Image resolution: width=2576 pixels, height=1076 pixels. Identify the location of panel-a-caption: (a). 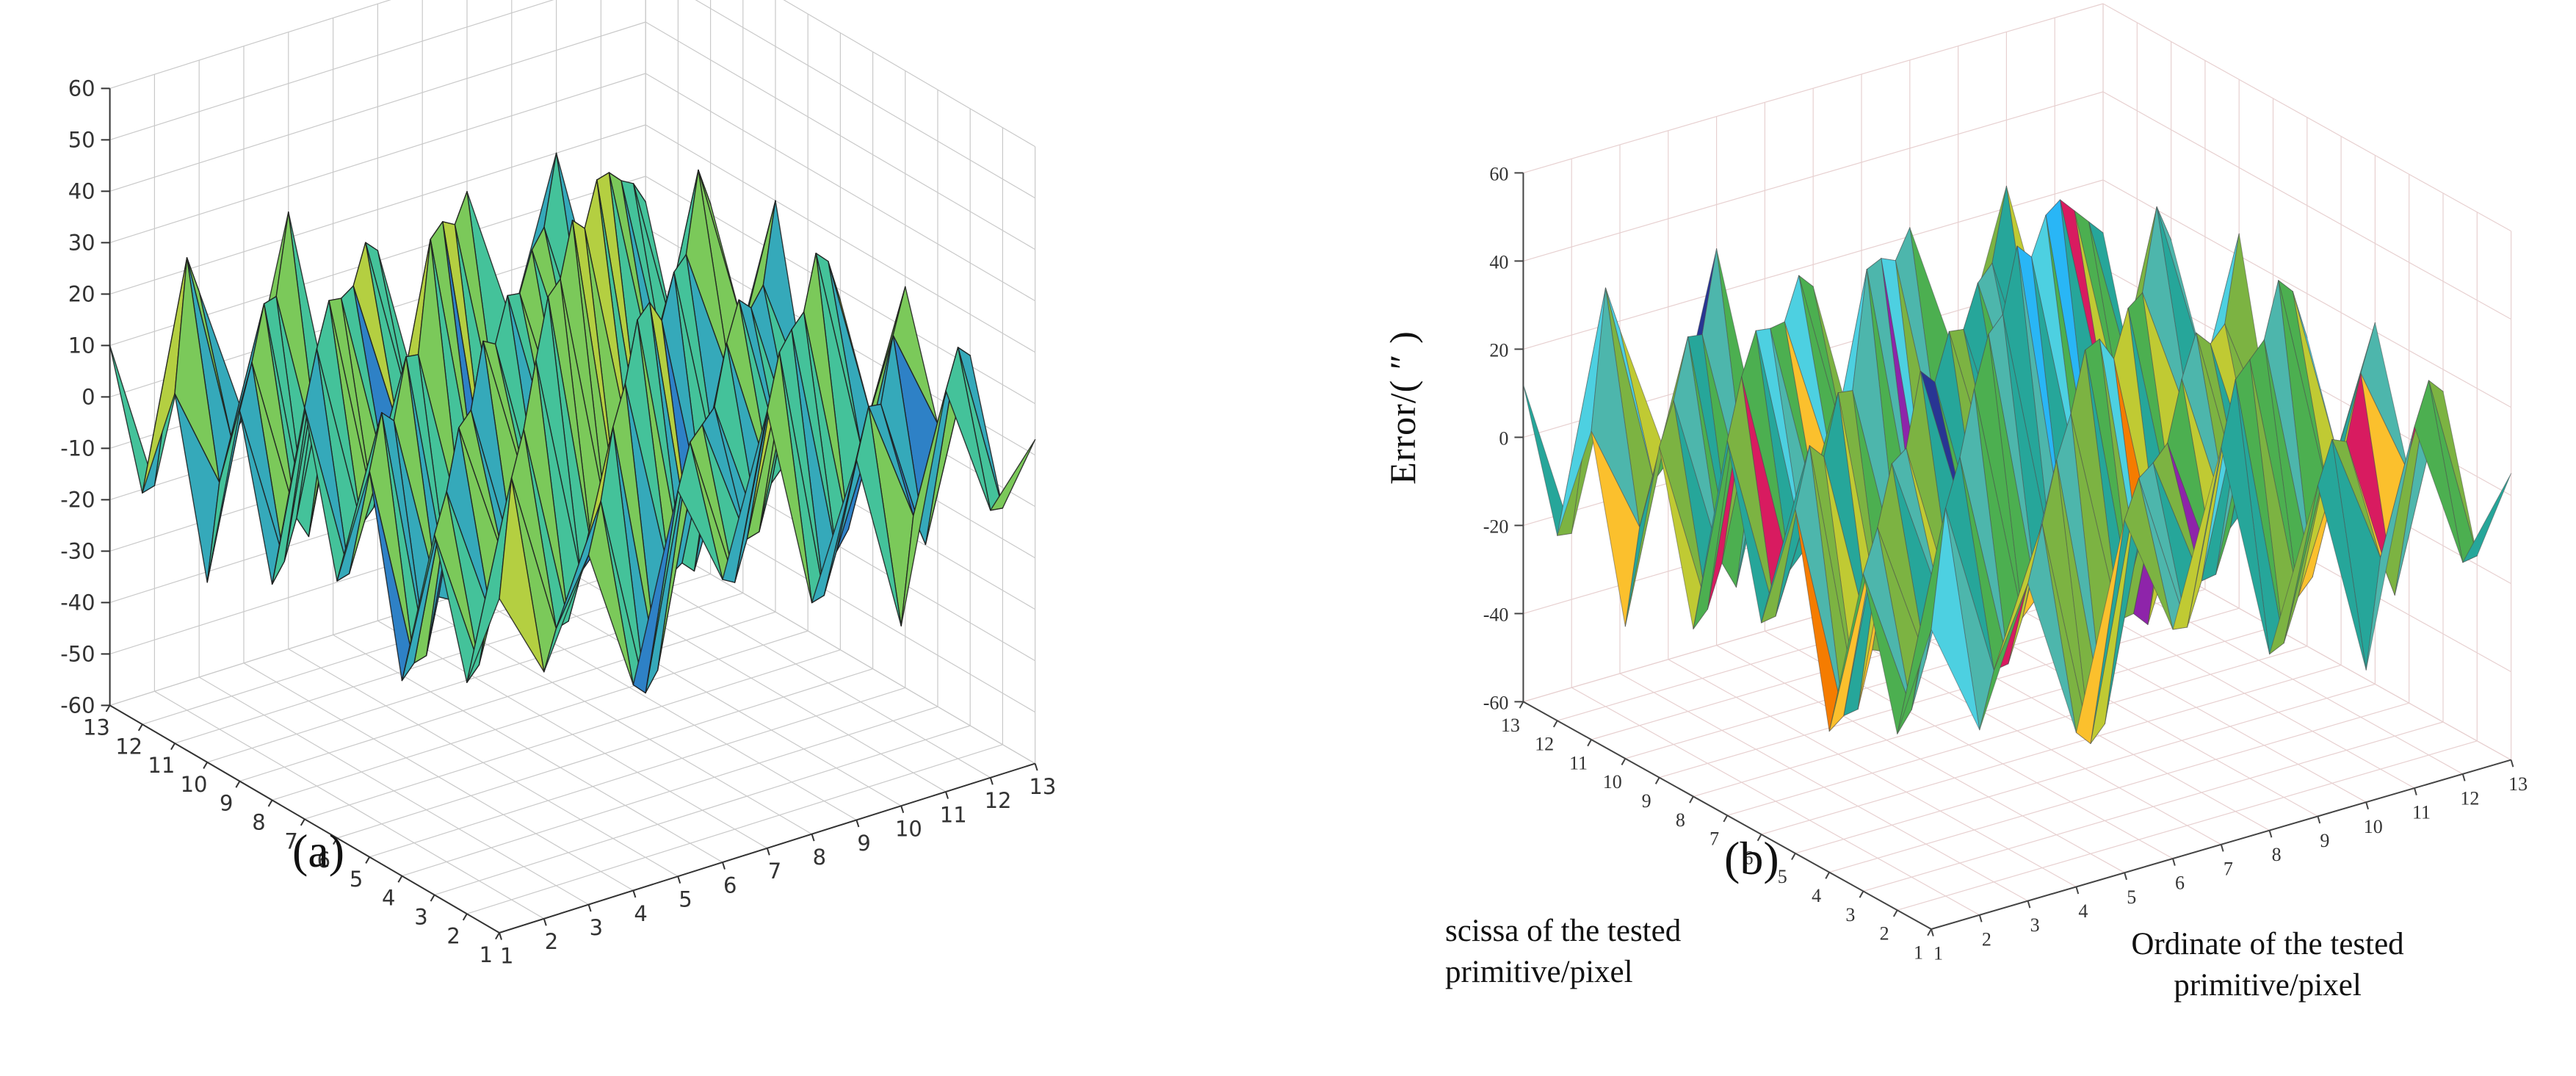
(318, 851).